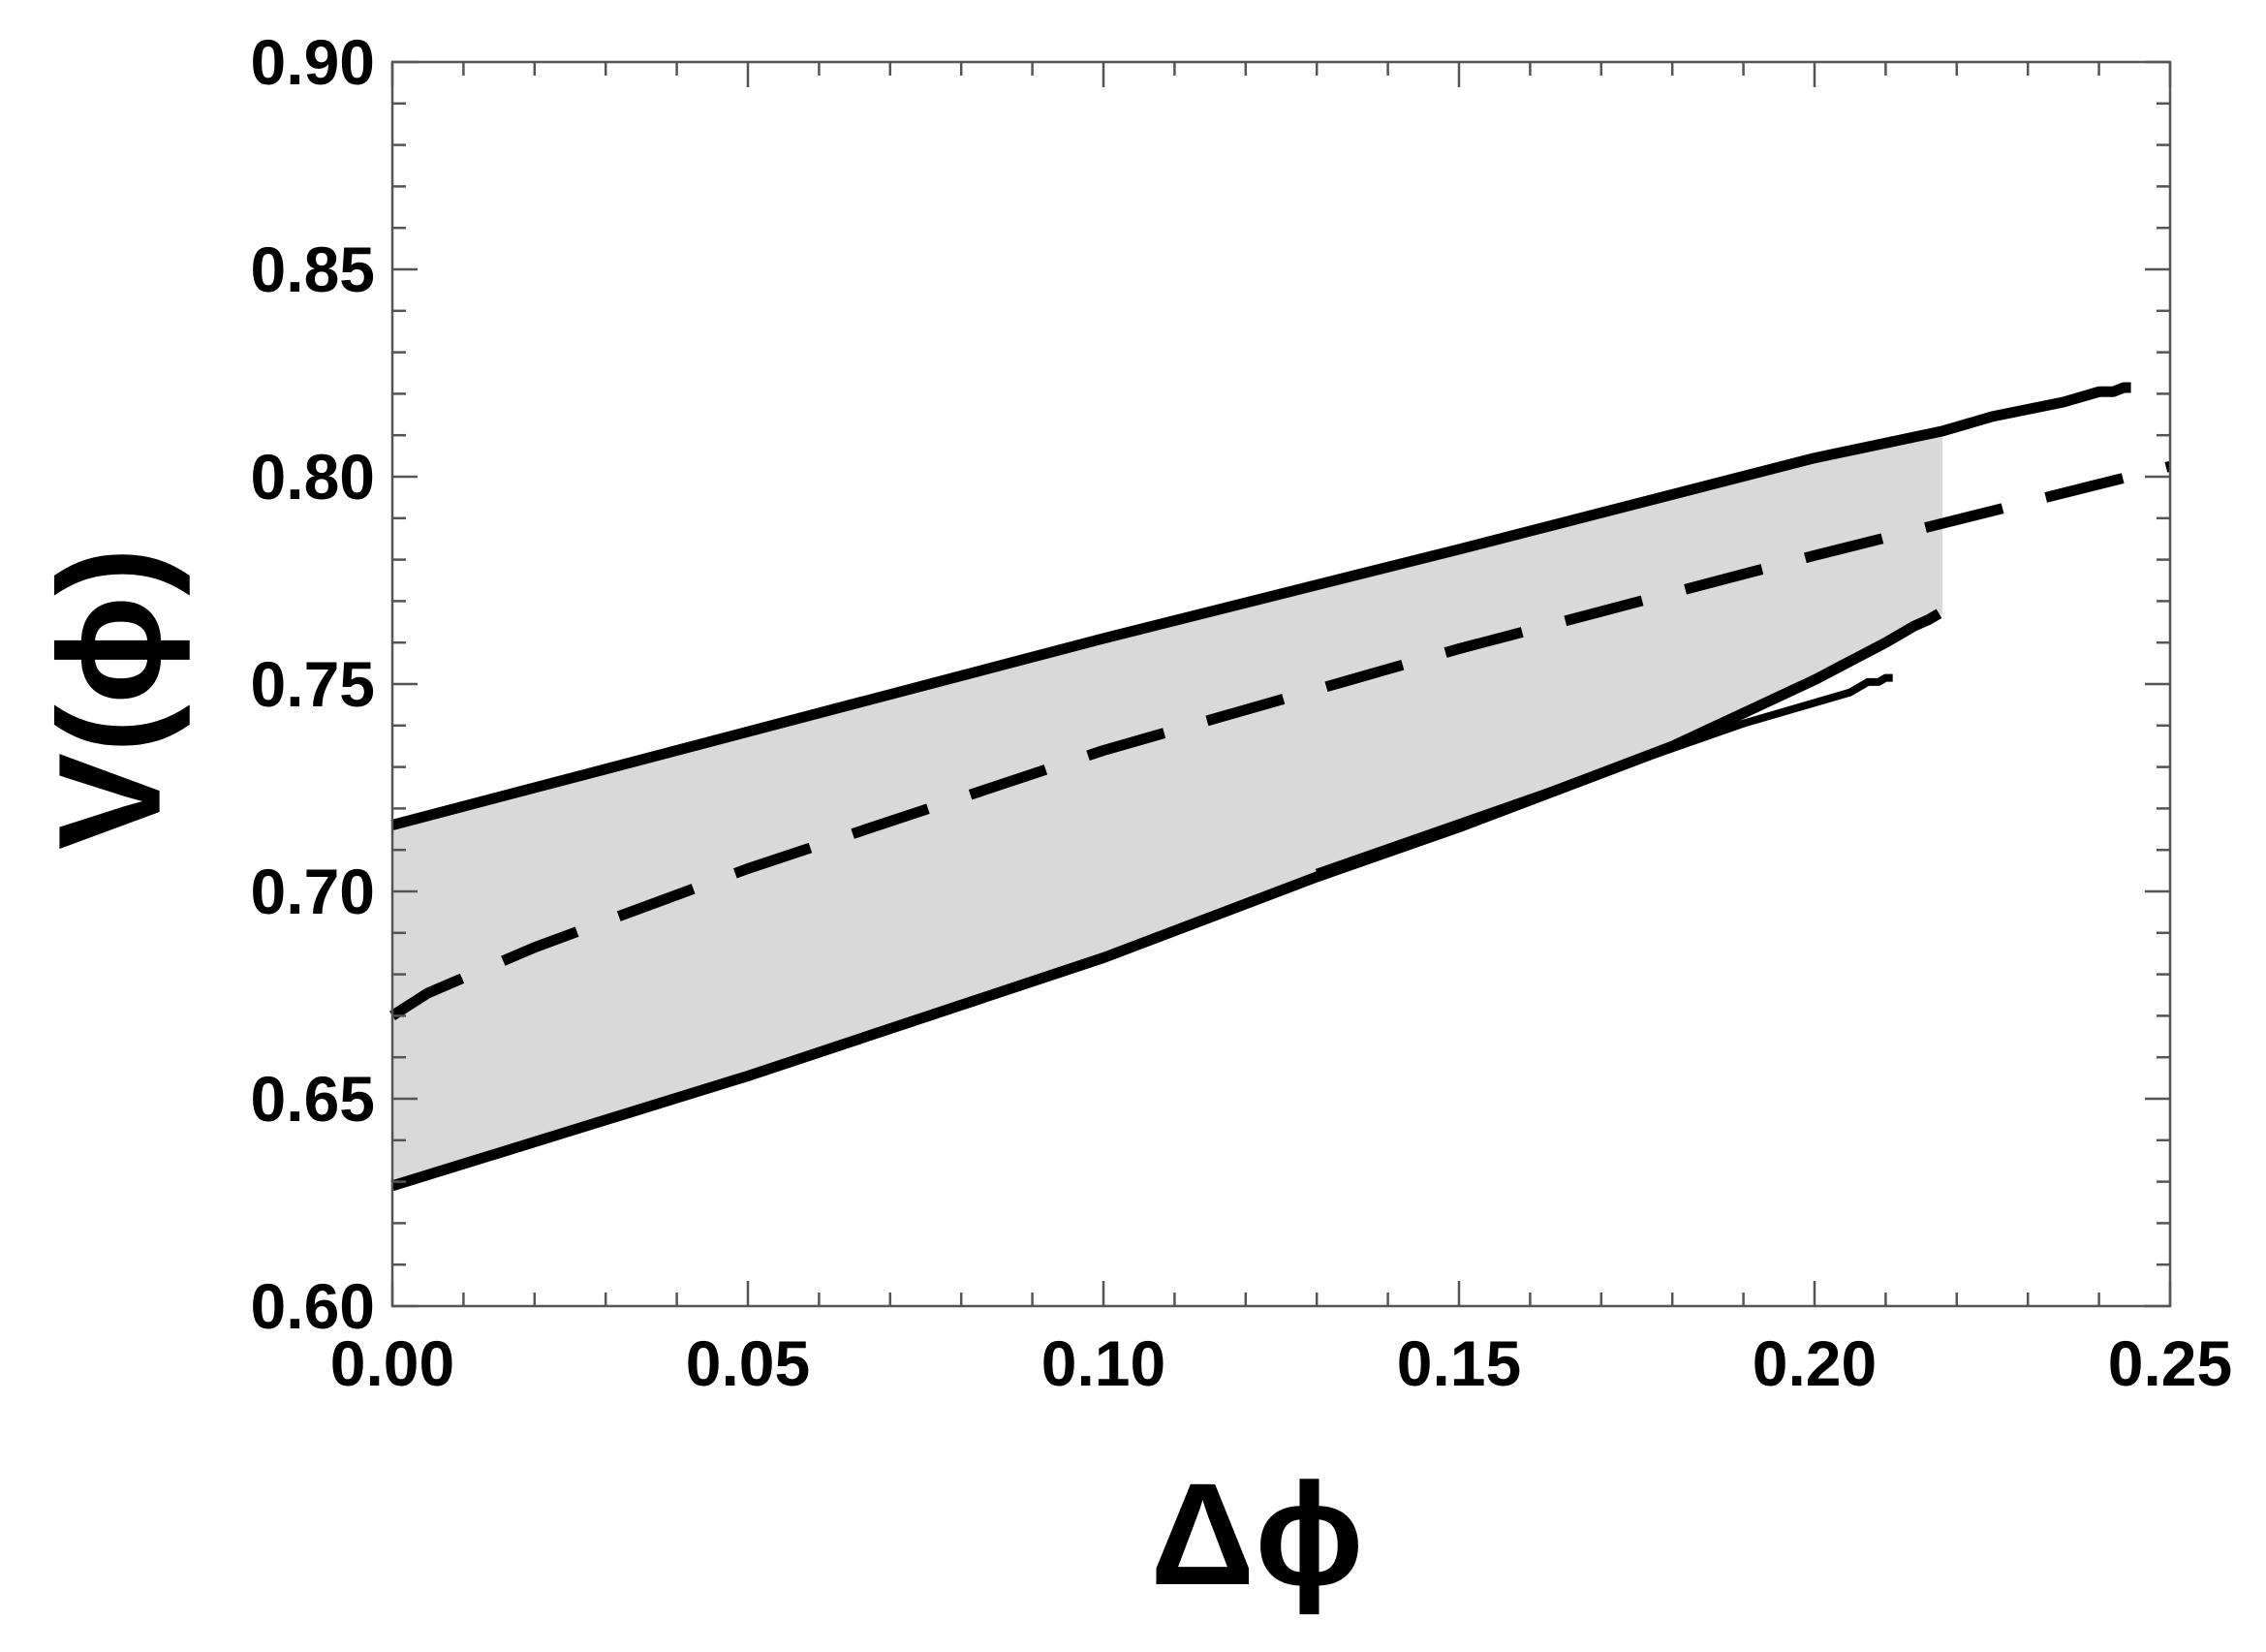 This screenshot has width=2266, height=1652. Describe the element at coordinates (313, 477) in the screenshot. I see `y-tick-label: 0.80` at that location.